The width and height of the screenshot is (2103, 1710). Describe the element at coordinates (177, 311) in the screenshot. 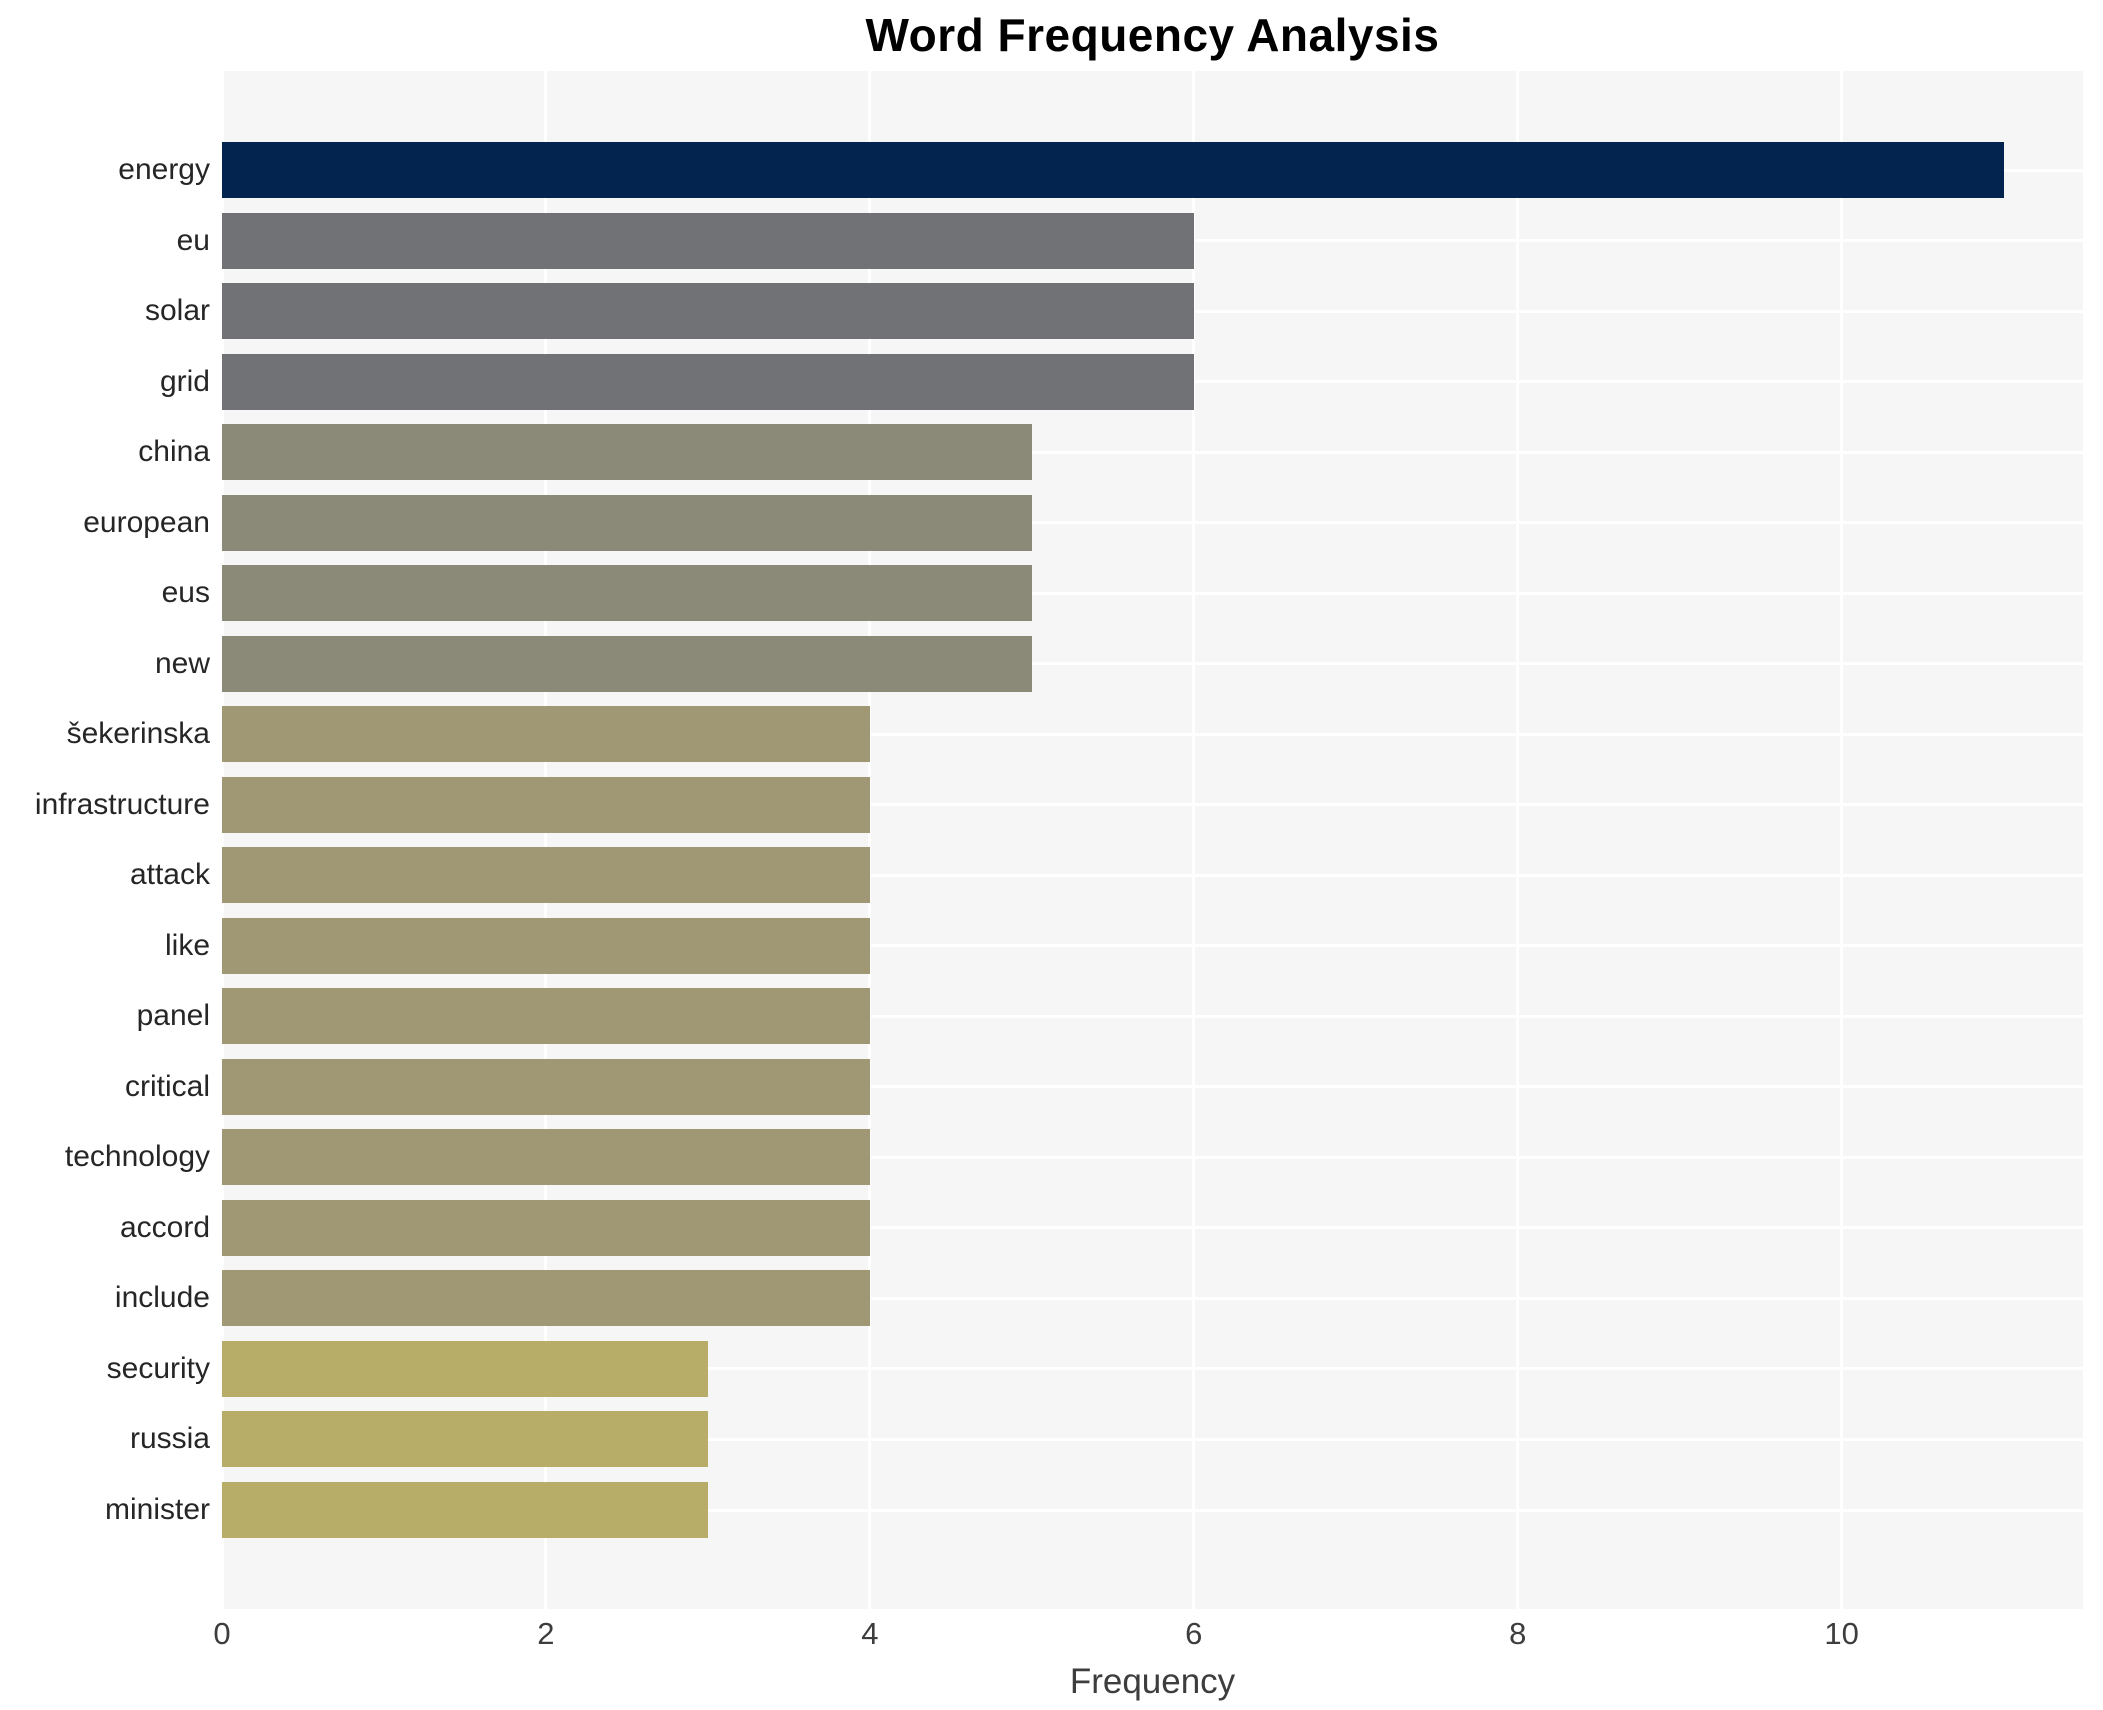

I see `y-tick-label-solar: solar` at that location.